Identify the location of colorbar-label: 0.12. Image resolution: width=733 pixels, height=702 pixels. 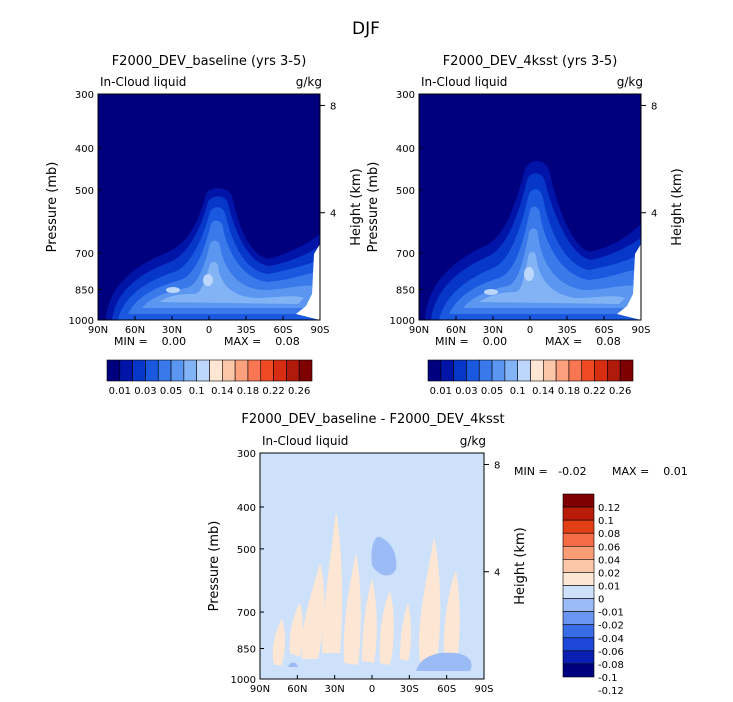
(609, 508).